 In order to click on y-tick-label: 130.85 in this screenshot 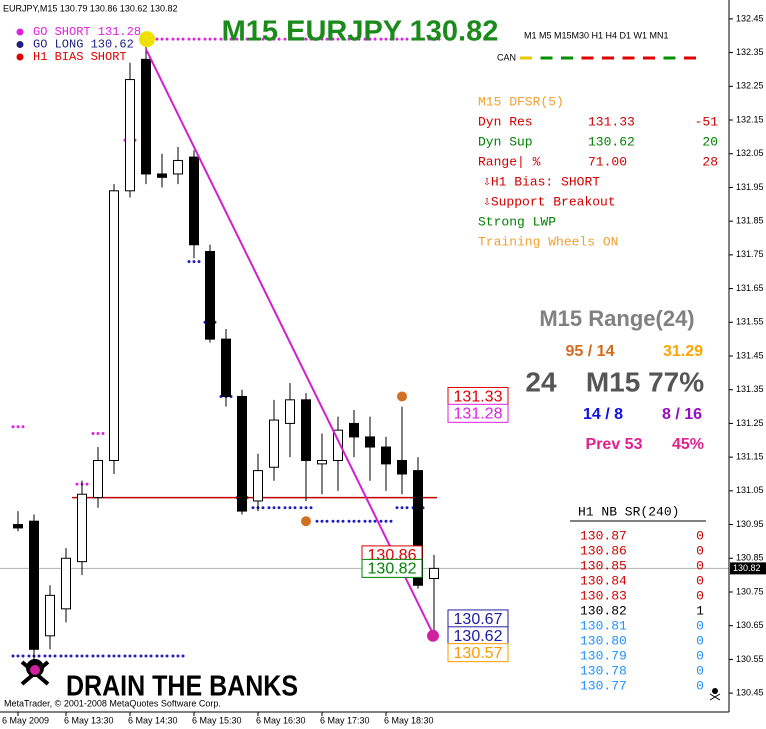, I will do `click(750, 558)`.